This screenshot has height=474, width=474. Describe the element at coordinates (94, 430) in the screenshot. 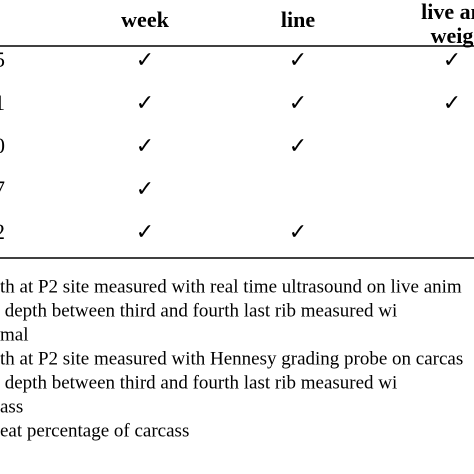

I see `footnote: eat percentage of carcass` at that location.